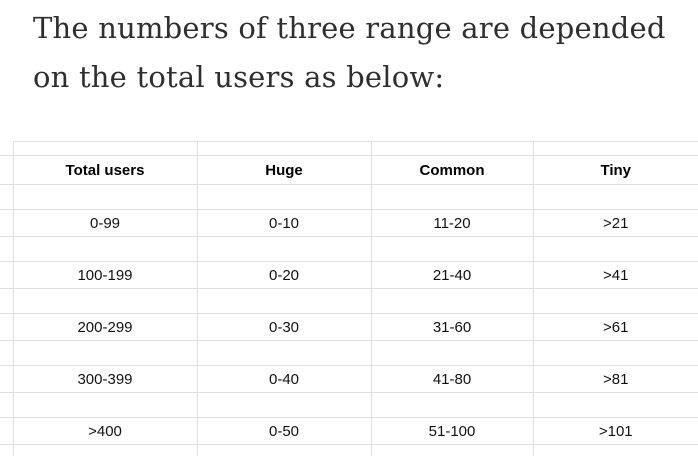  What do you see at coordinates (349, 28) in the screenshot?
I see `heading-line-1: The numbers of three range are depended` at bounding box center [349, 28].